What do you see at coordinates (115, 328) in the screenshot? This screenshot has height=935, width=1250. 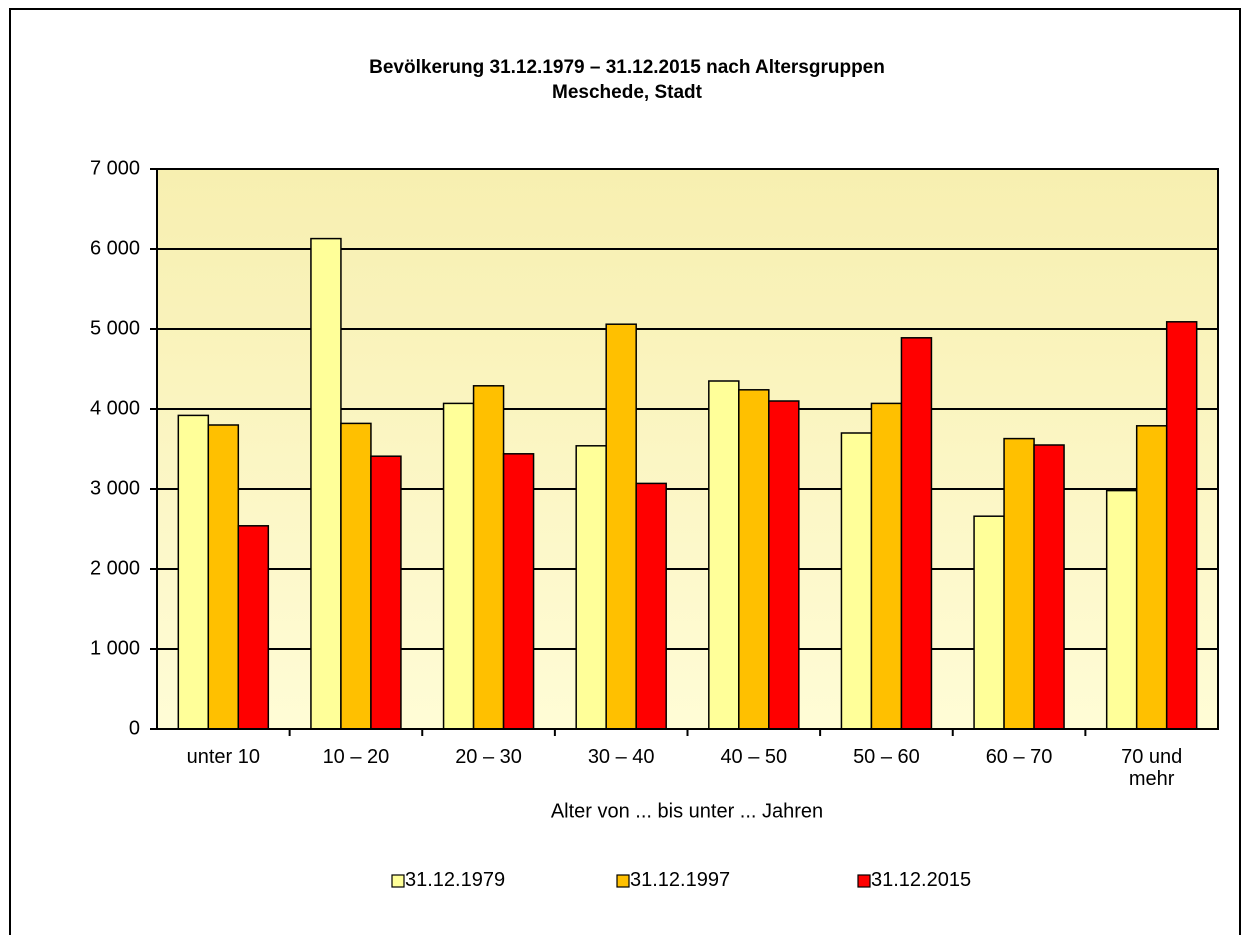 I see `y-tick-label: 5 000` at bounding box center [115, 328].